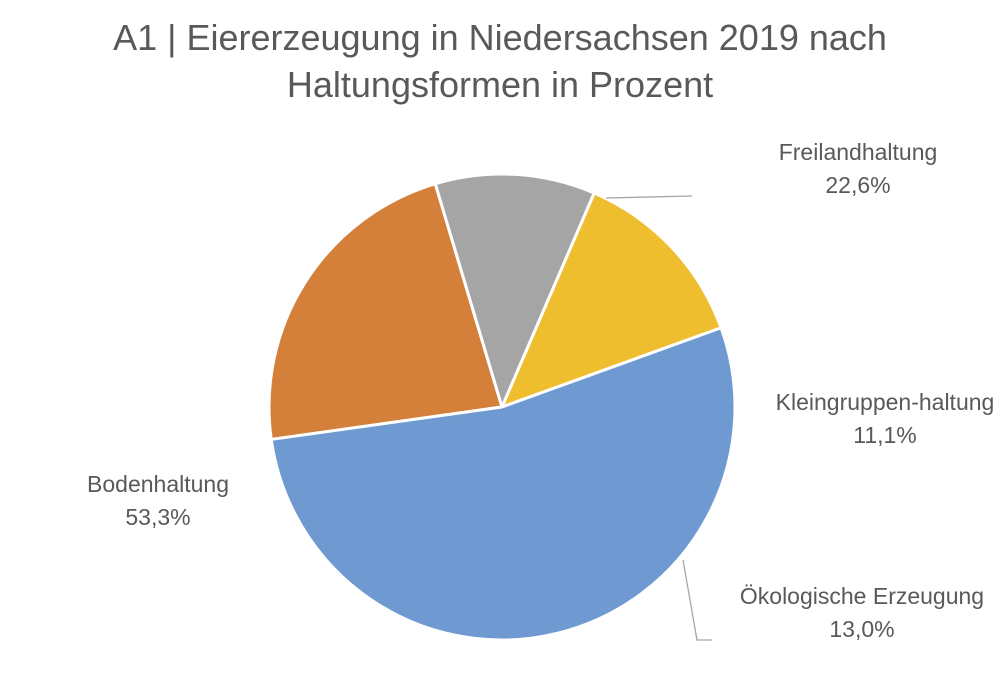  Describe the element at coordinates (157, 517) in the screenshot. I see `data-label-value-bodenhaltung: 53,3%` at that location.